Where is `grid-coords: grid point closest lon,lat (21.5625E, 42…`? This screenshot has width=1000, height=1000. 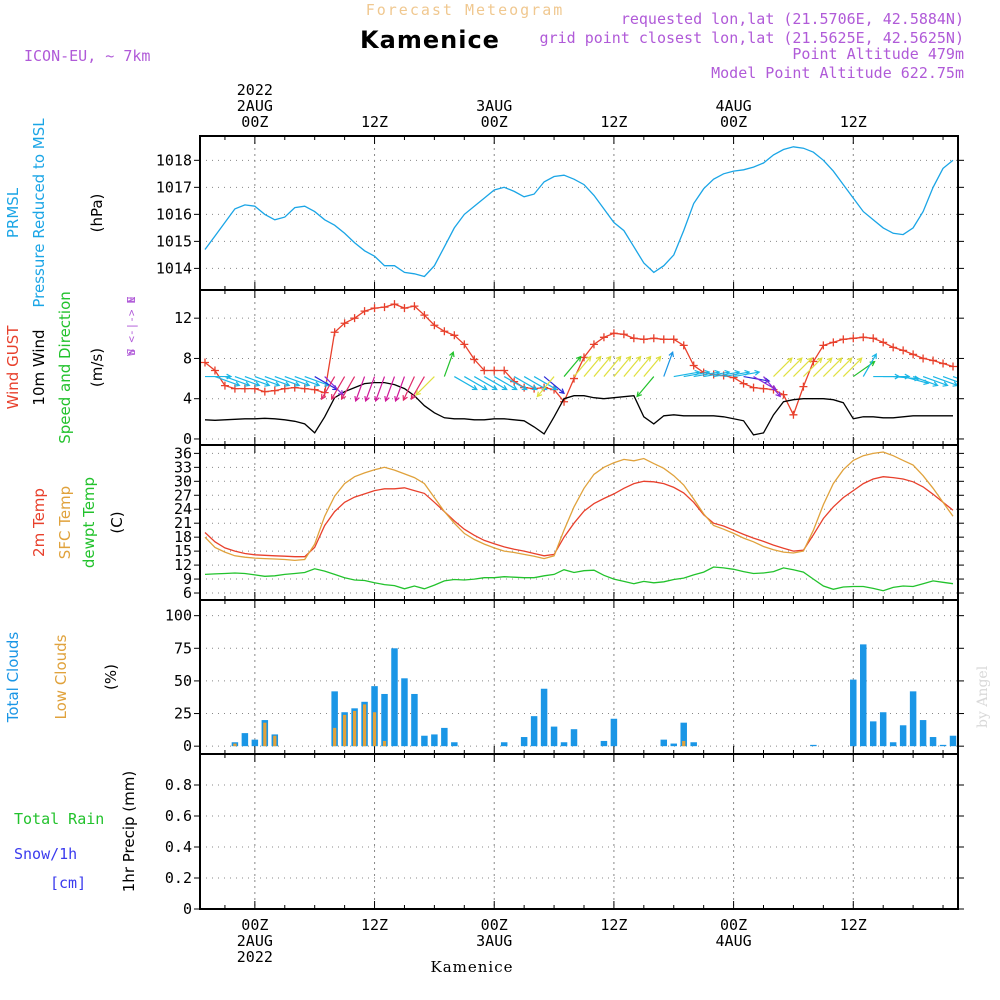 grid-coords: grid point closest lon,lat (21.5625E, 42… is located at coordinates (752, 38).